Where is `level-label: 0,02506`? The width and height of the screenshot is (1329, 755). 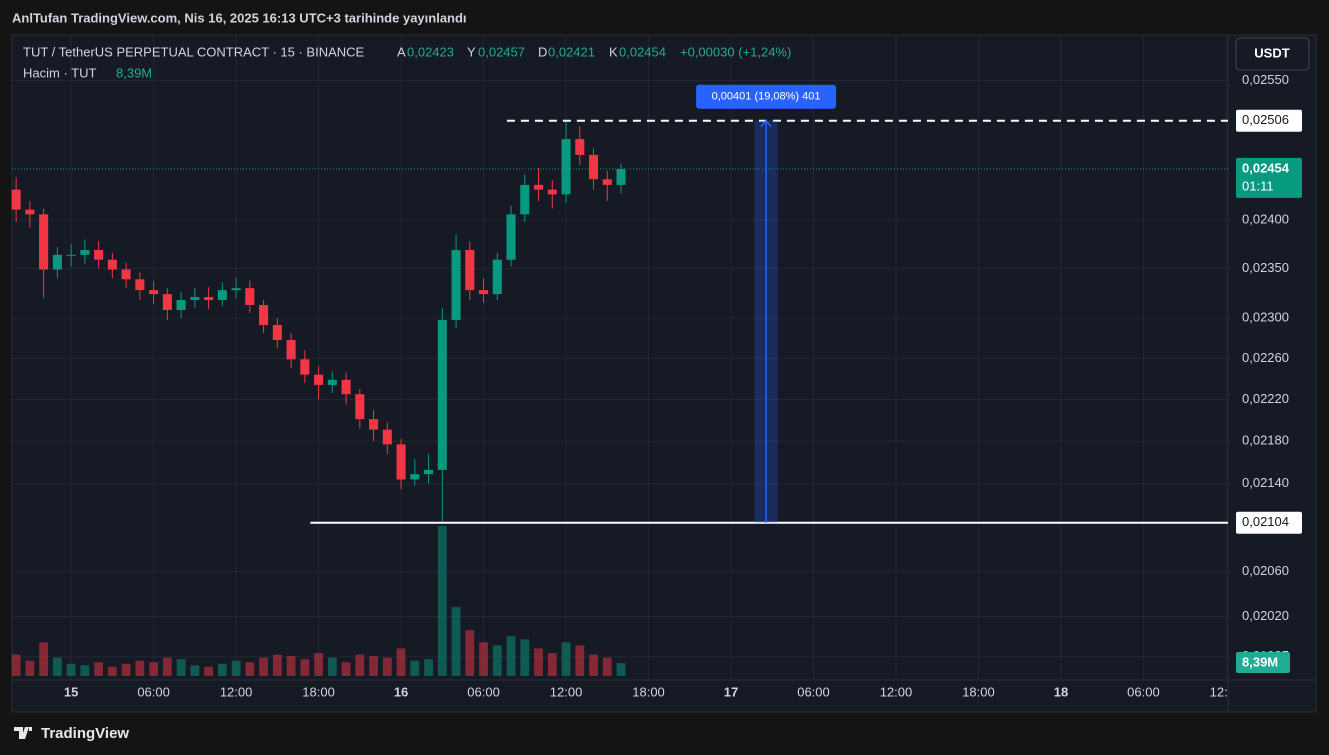 level-label: 0,02506 is located at coordinates (1265, 119).